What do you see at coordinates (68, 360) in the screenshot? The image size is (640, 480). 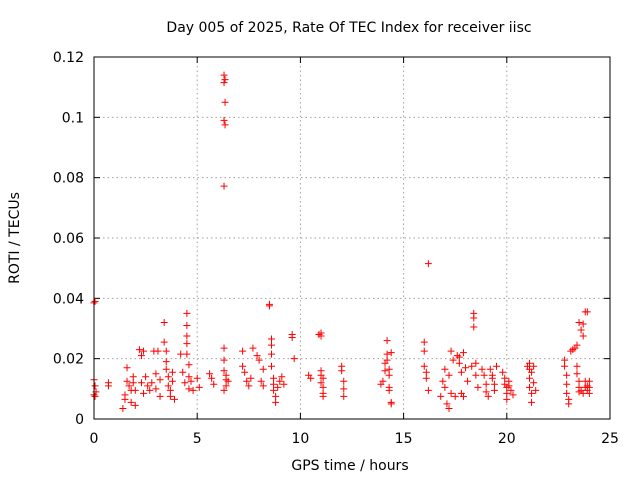 I see `y-tick-label: 0.02` at bounding box center [68, 360].